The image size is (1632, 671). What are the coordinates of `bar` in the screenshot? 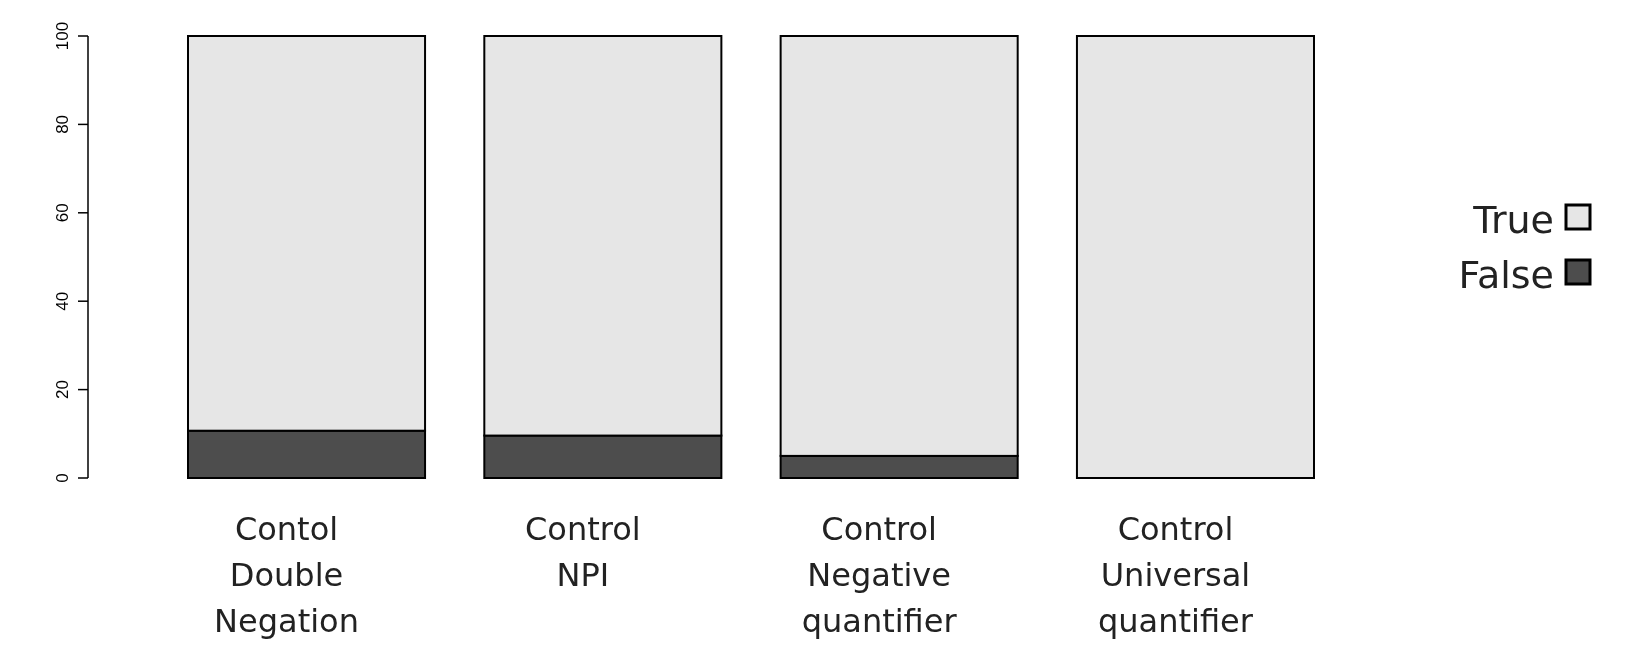 It's located at (1195, 257).